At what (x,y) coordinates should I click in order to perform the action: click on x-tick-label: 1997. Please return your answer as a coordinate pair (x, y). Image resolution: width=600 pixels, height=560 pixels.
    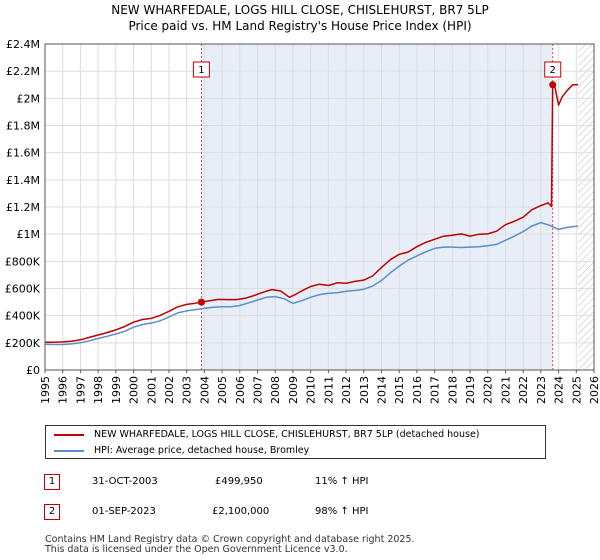
    Looking at the image, I should click on (80, 390).